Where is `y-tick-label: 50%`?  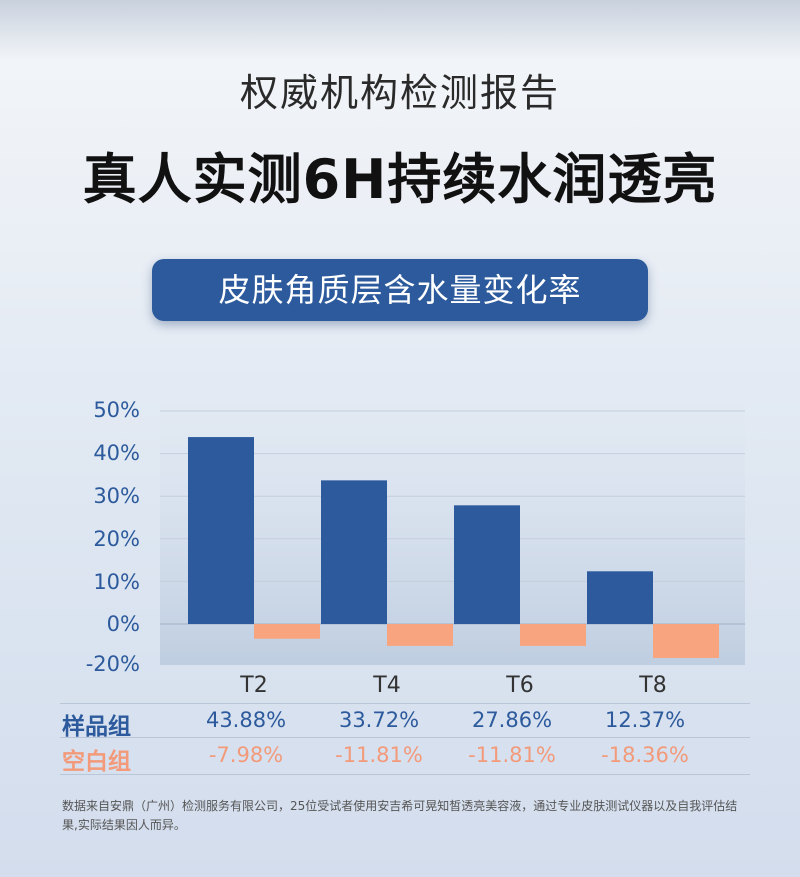 y-tick-label: 50% is located at coordinates (116, 410).